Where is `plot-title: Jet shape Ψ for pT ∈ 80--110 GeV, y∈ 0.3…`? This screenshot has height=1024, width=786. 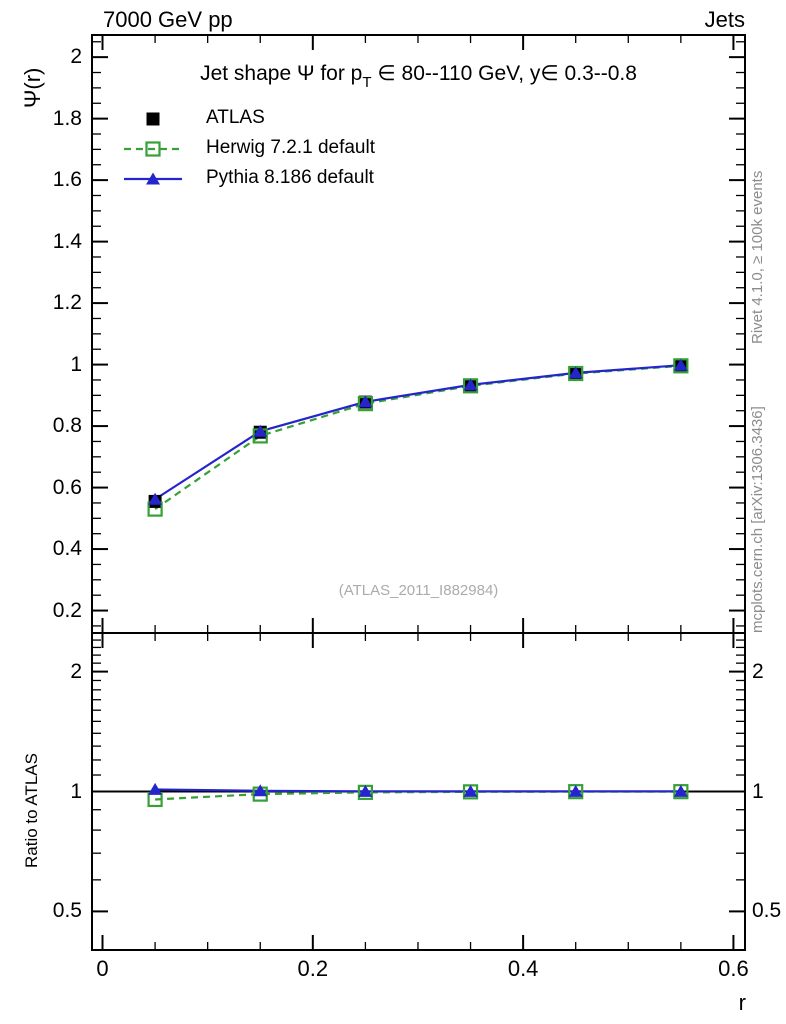
plot-title: Jet shape Ψ for pT ∈ 80--110 GeV, y∈ 0.3… is located at coordinates (418, 76).